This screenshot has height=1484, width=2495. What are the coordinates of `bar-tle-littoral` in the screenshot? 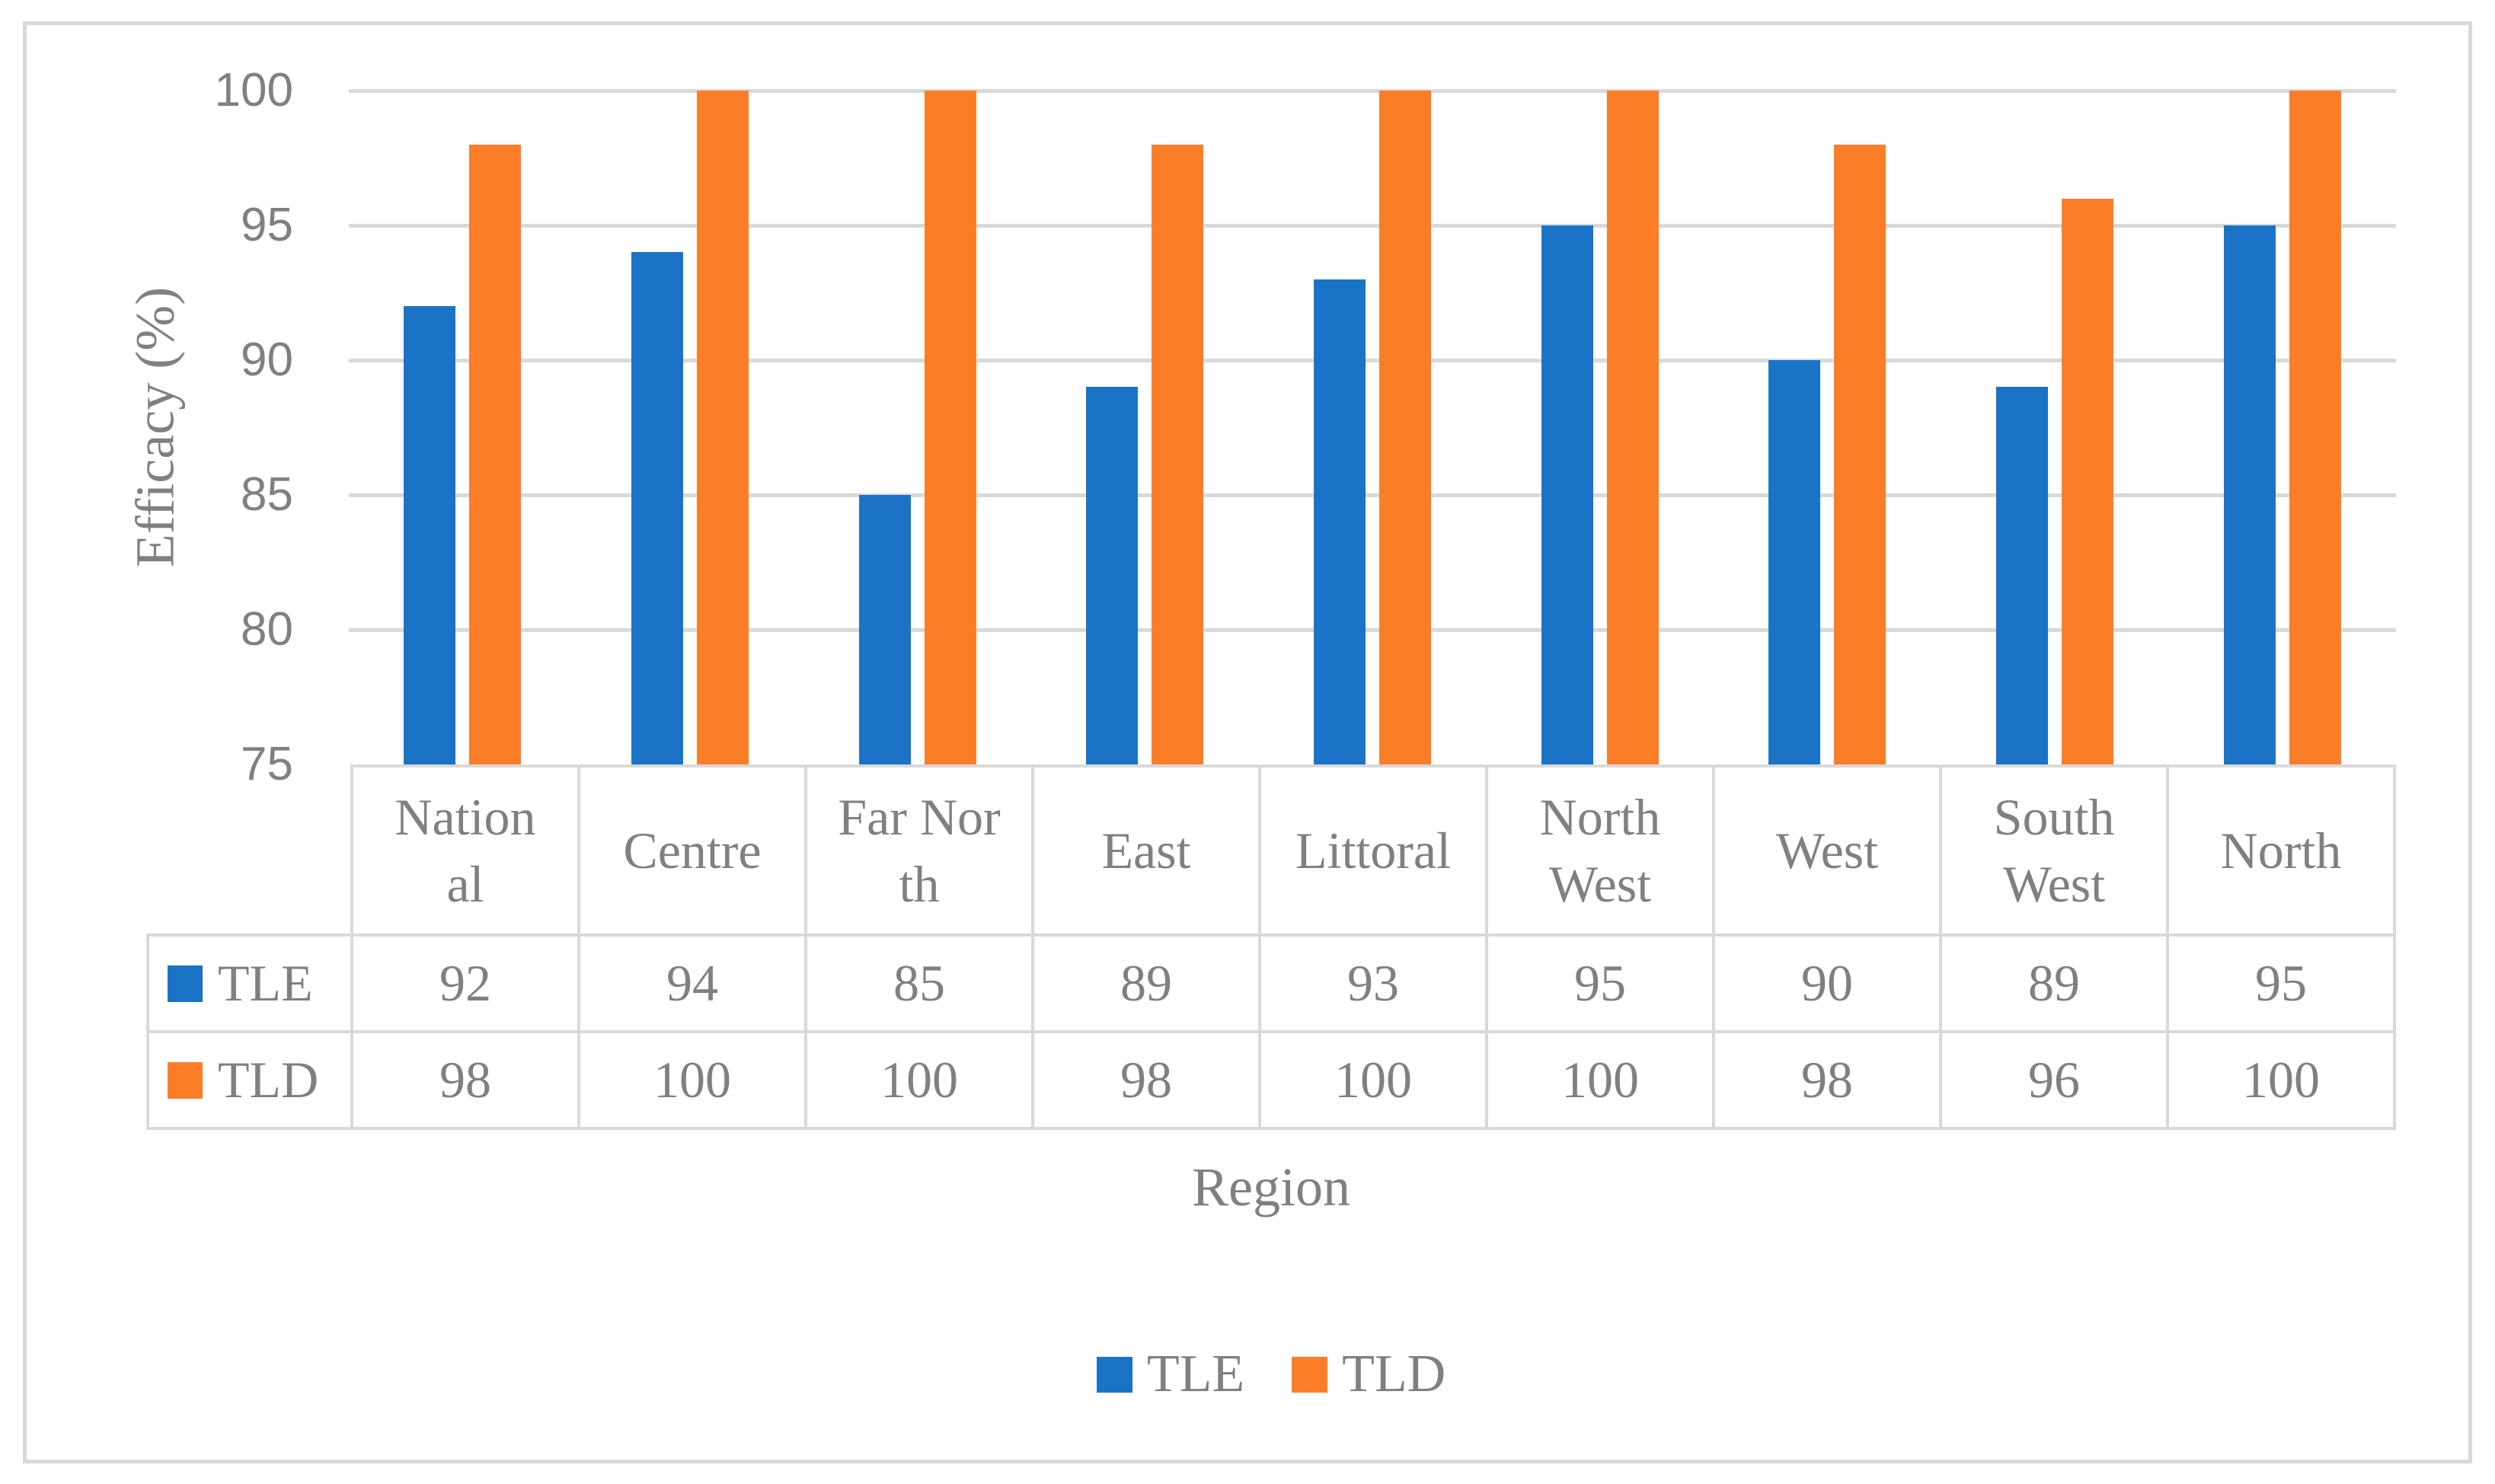 It's located at (1340, 521).